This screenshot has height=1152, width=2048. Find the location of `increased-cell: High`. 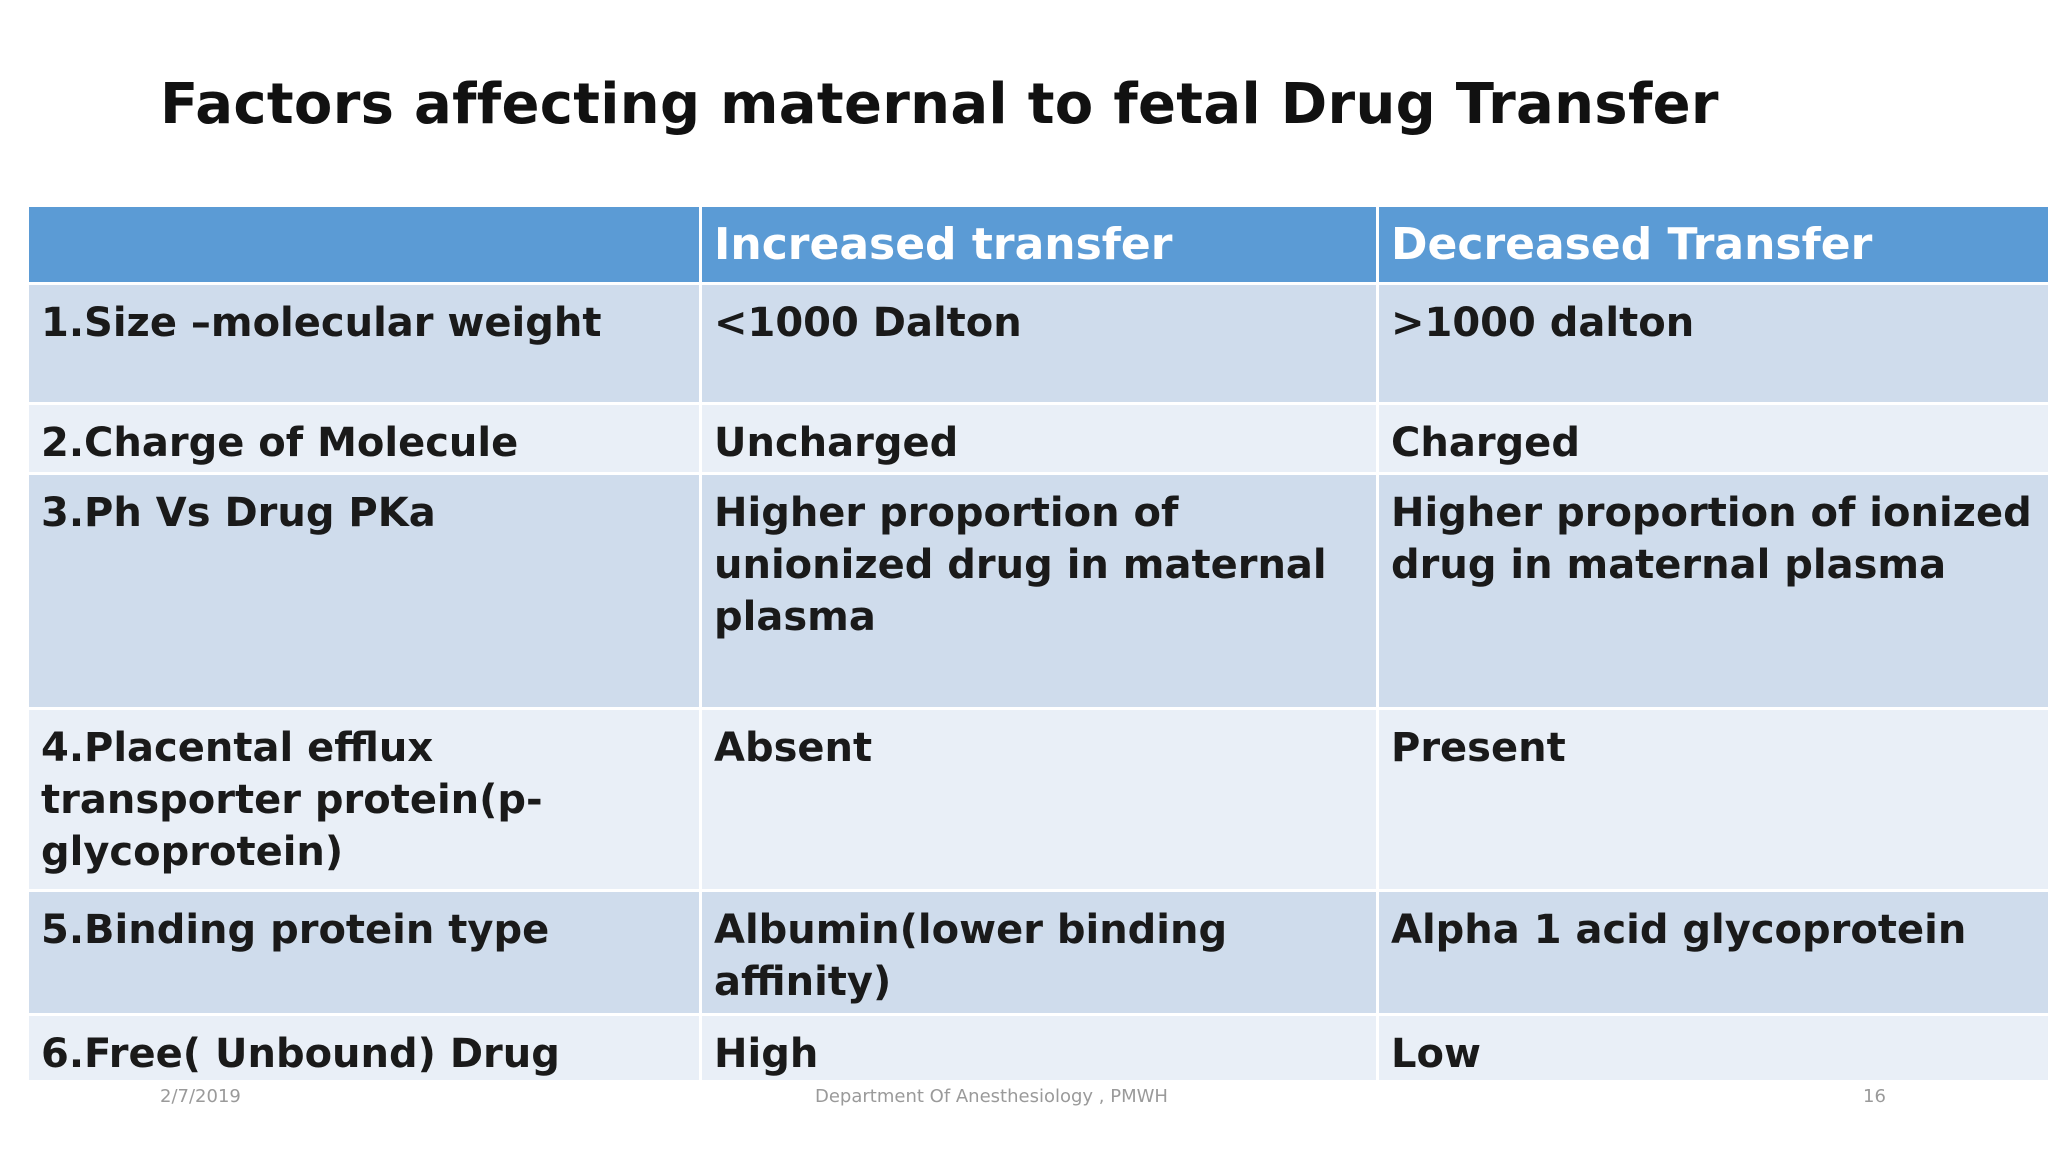

increased-cell: High is located at coordinates (1039, 1048).